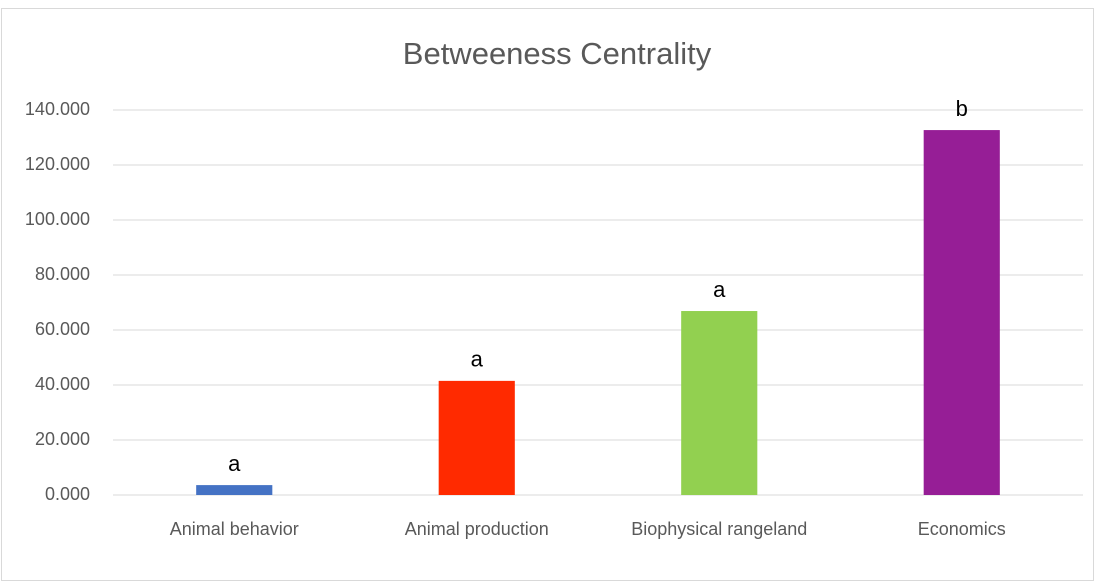  Describe the element at coordinates (57, 219) in the screenshot. I see `y-tick-label: 100.000` at that location.